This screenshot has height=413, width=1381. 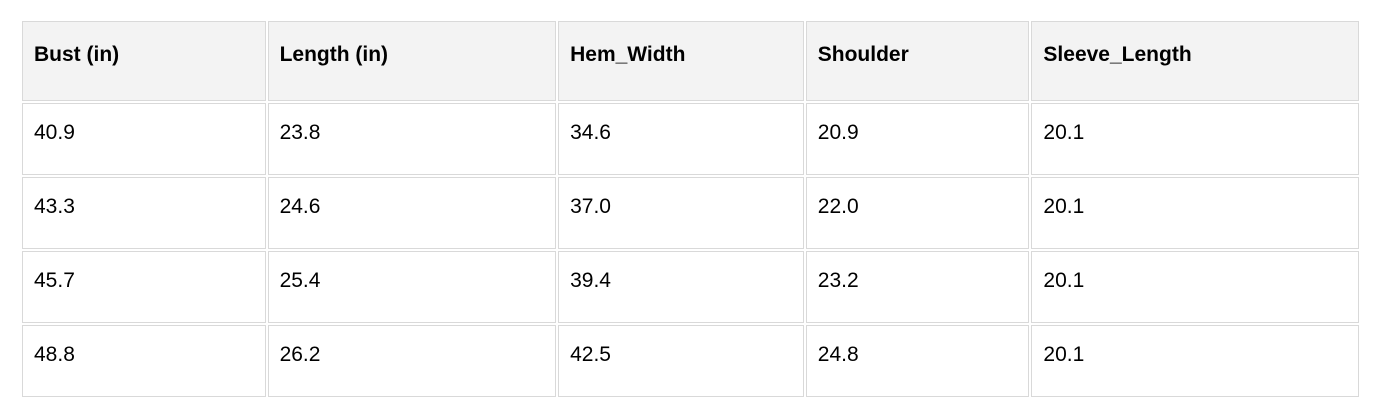 I want to click on column-header-sleeve-length: Sleeve_Length, so click(x=1195, y=61).